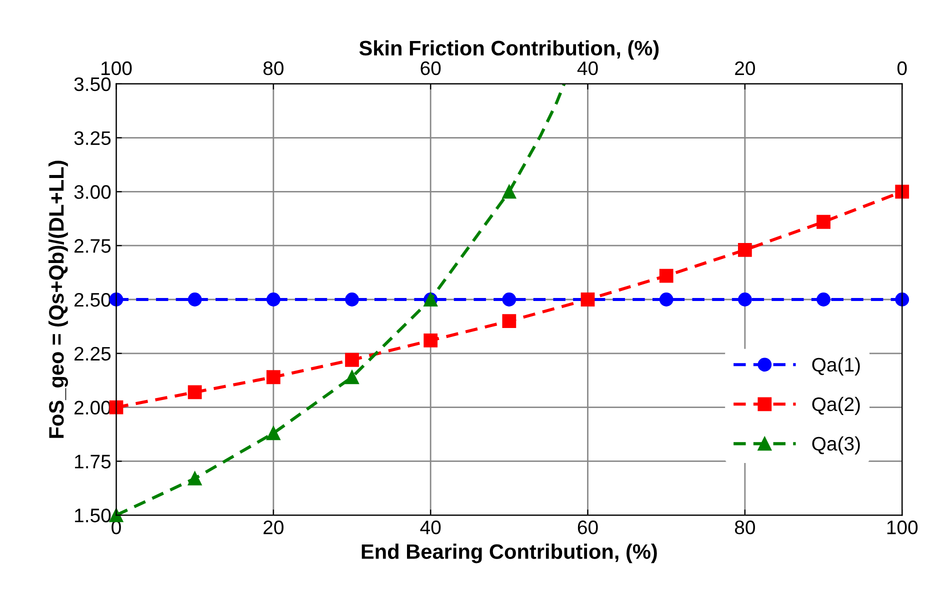 The image size is (930, 599). What do you see at coordinates (430, 527) in the screenshot?
I see `x-tick-label: 40` at bounding box center [430, 527].